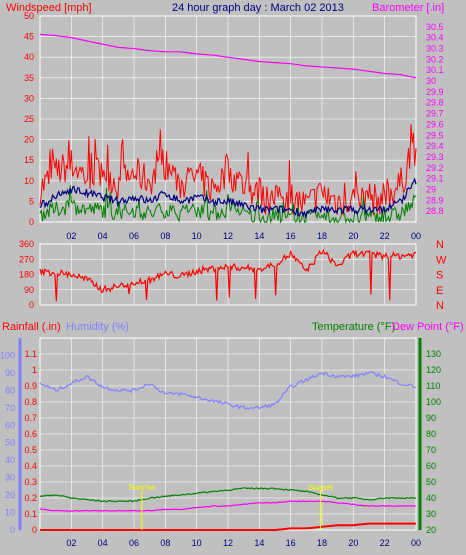  What do you see at coordinates (12, 530) in the screenshot?
I see `humidity-tick-label: 0` at bounding box center [12, 530].